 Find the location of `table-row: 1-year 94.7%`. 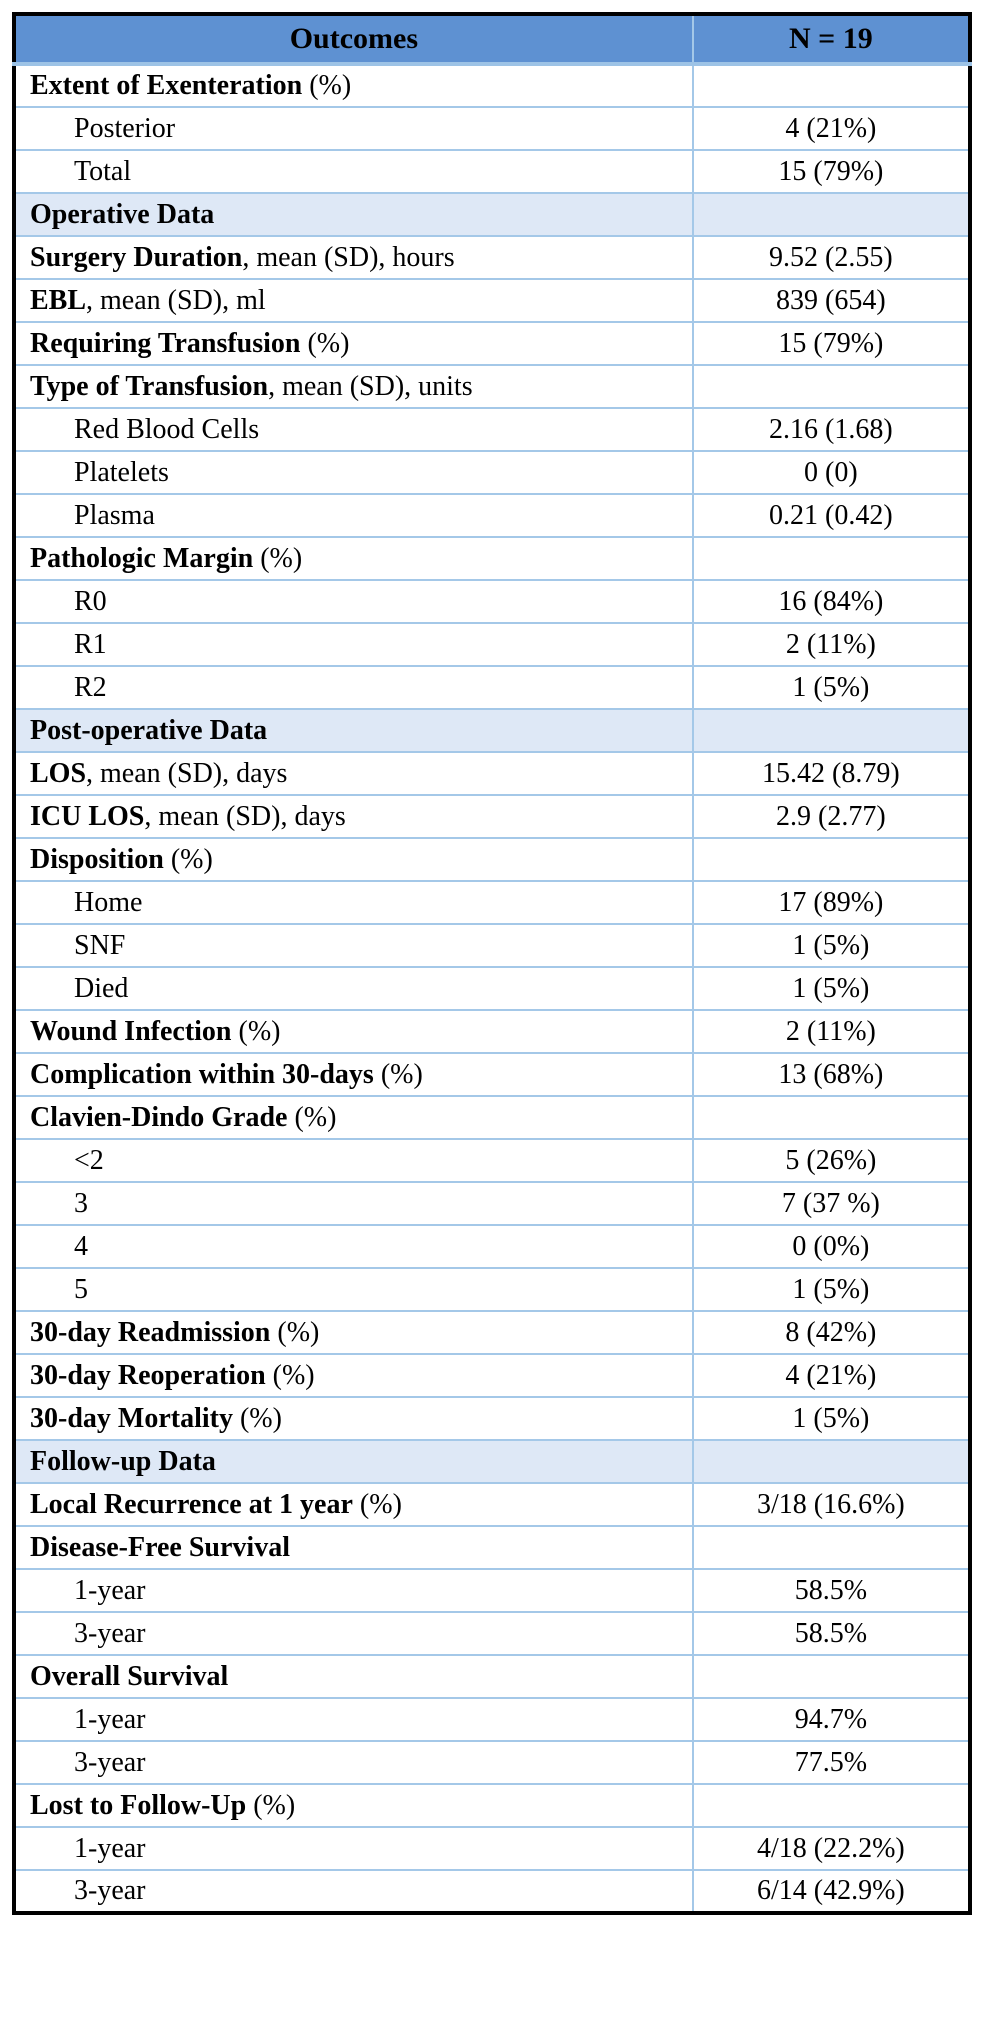

table-row: 1-year 94.7% is located at coordinates (492, 1719).